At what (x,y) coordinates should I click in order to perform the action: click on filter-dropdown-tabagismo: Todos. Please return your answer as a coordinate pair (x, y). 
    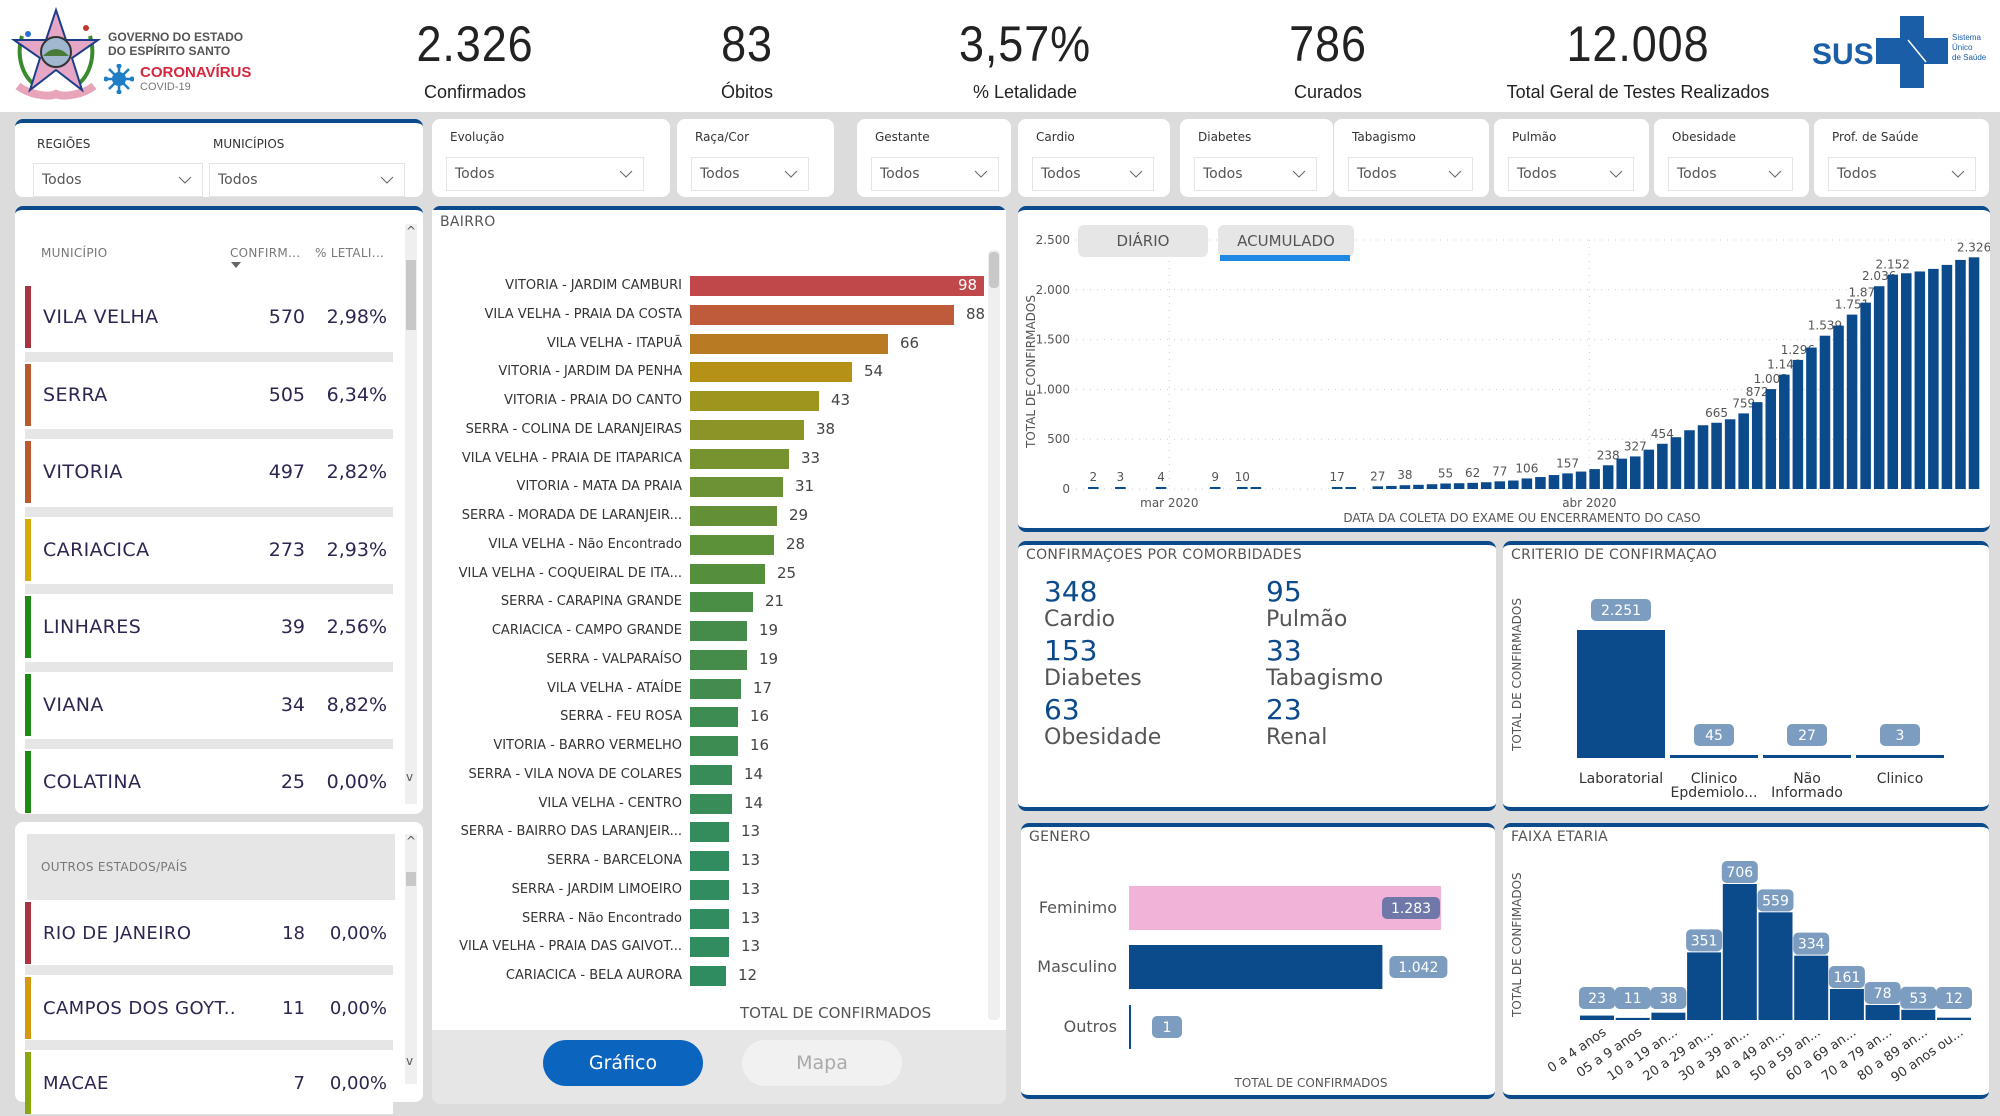
    Looking at the image, I should click on (1410, 174).